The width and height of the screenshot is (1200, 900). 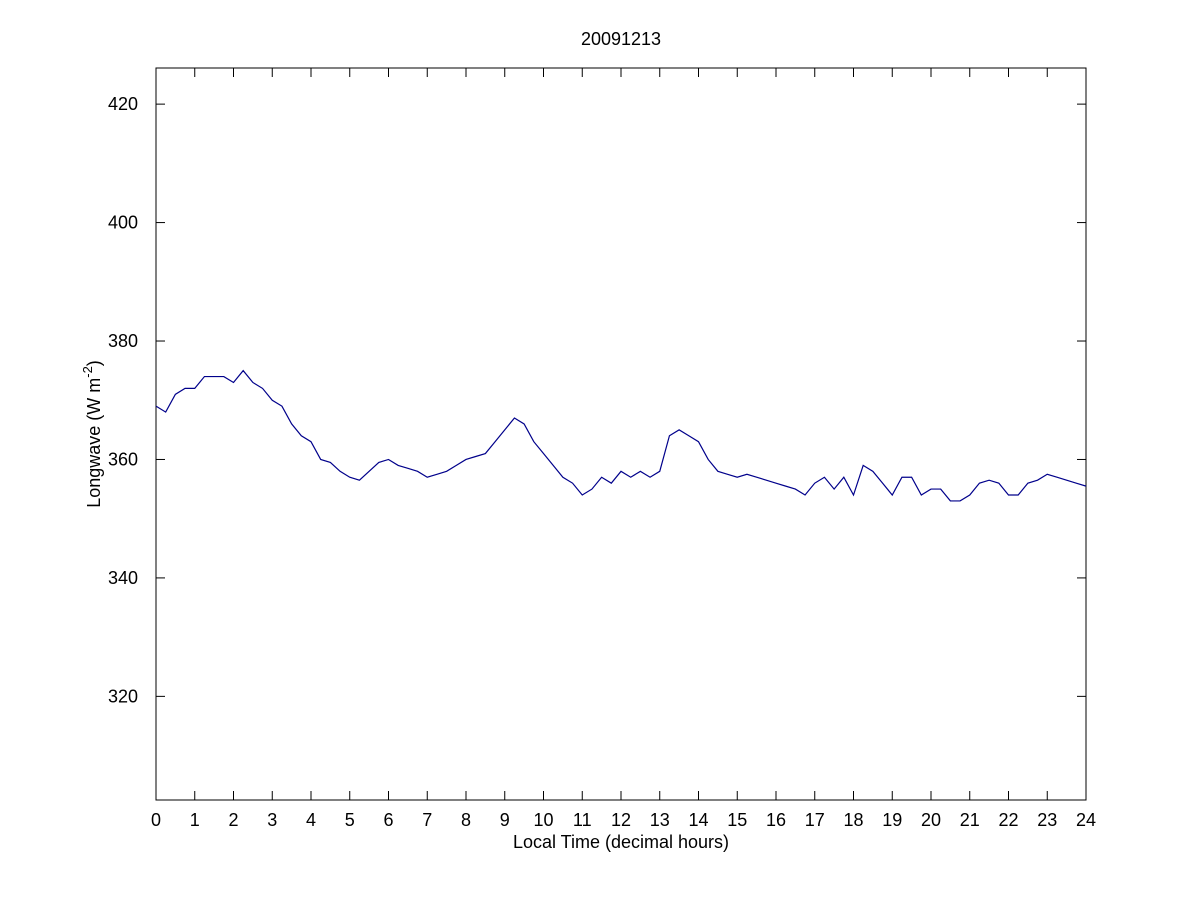 What do you see at coordinates (621, 435) in the screenshot?
I see `data-line` at bounding box center [621, 435].